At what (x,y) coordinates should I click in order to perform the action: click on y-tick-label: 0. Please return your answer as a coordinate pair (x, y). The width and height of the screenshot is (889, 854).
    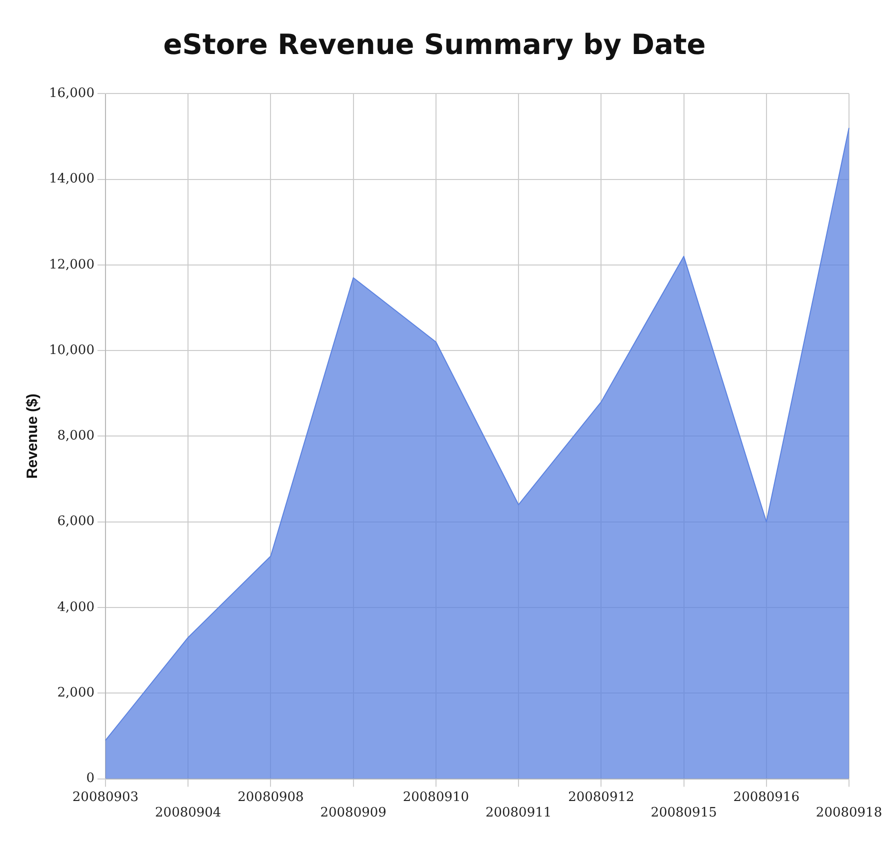
    Looking at the image, I should click on (90, 778).